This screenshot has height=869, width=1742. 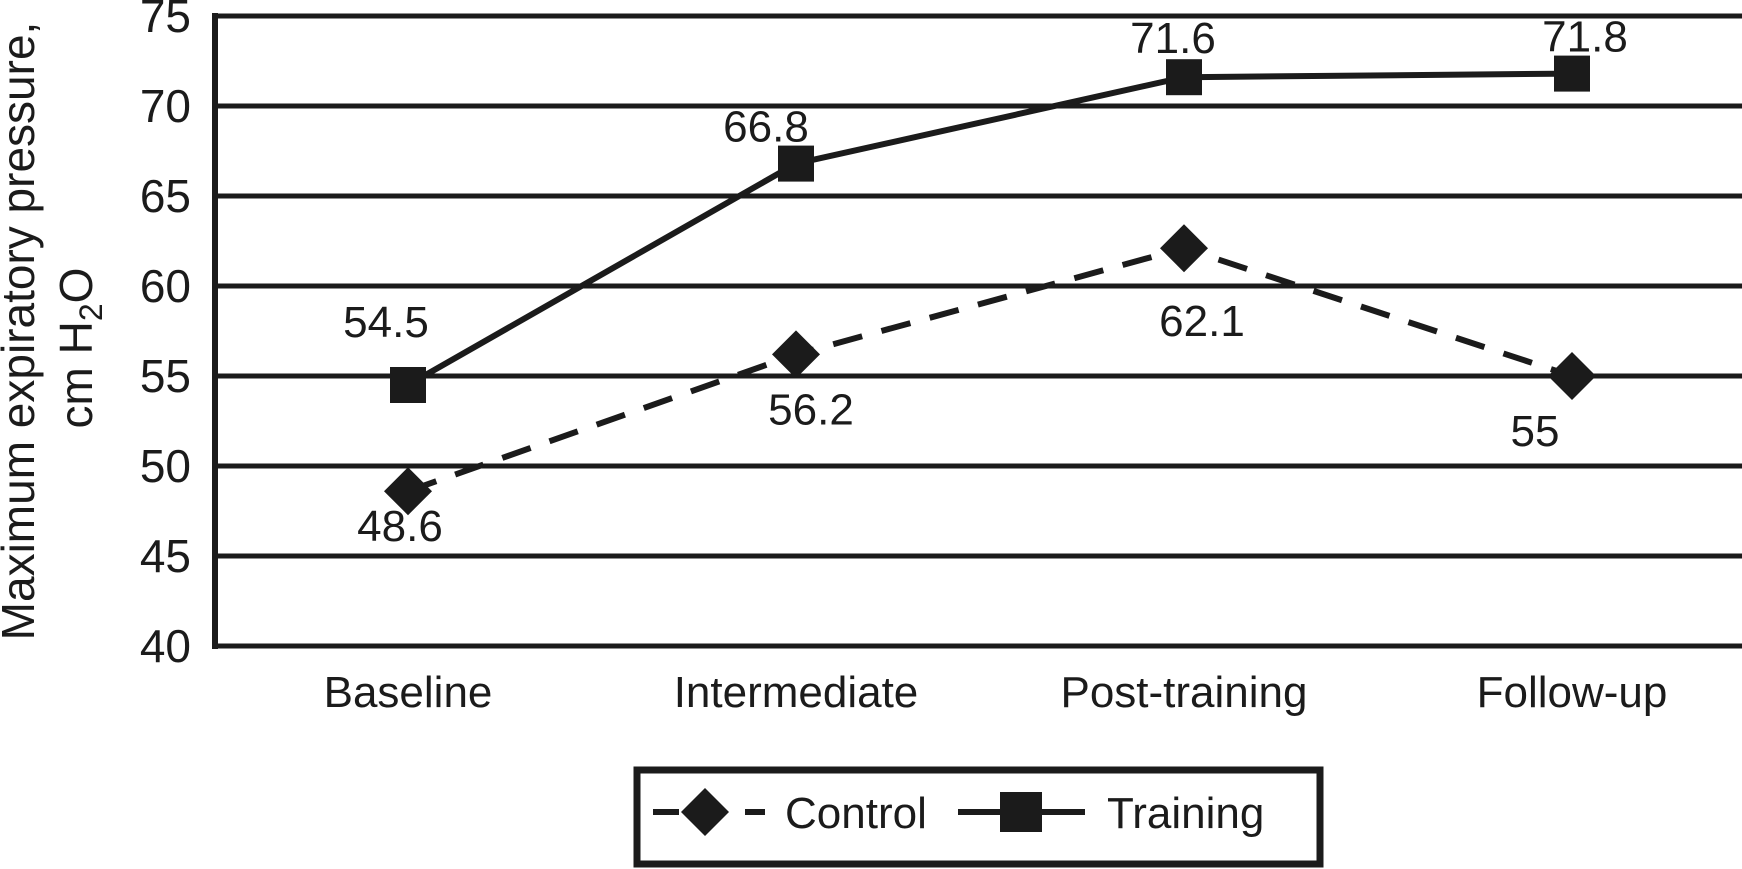 I want to click on y-axis-title-line1: Maximum expiratory pressure,, so click(x=22, y=331).